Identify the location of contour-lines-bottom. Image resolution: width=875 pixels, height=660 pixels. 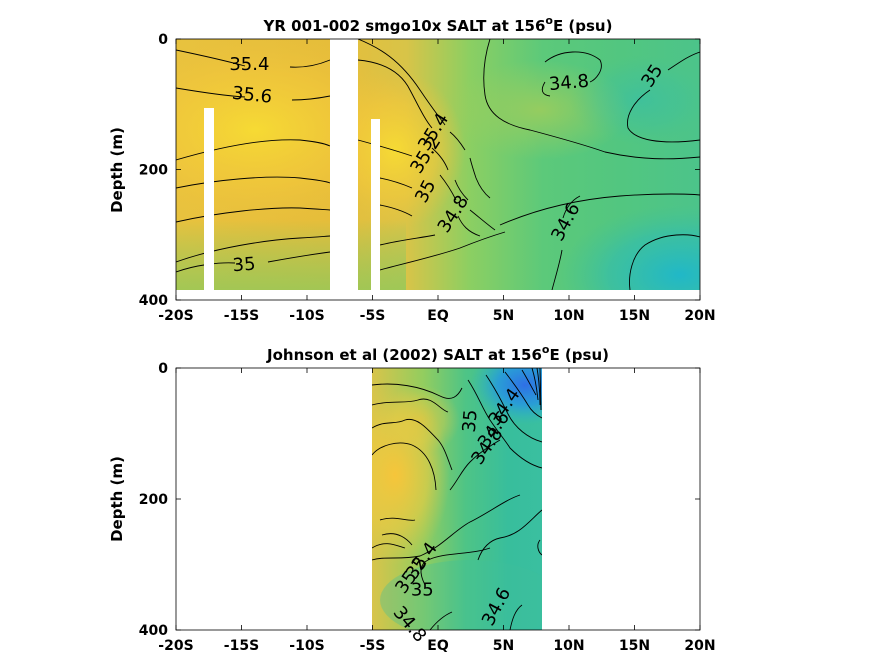
(457, 499).